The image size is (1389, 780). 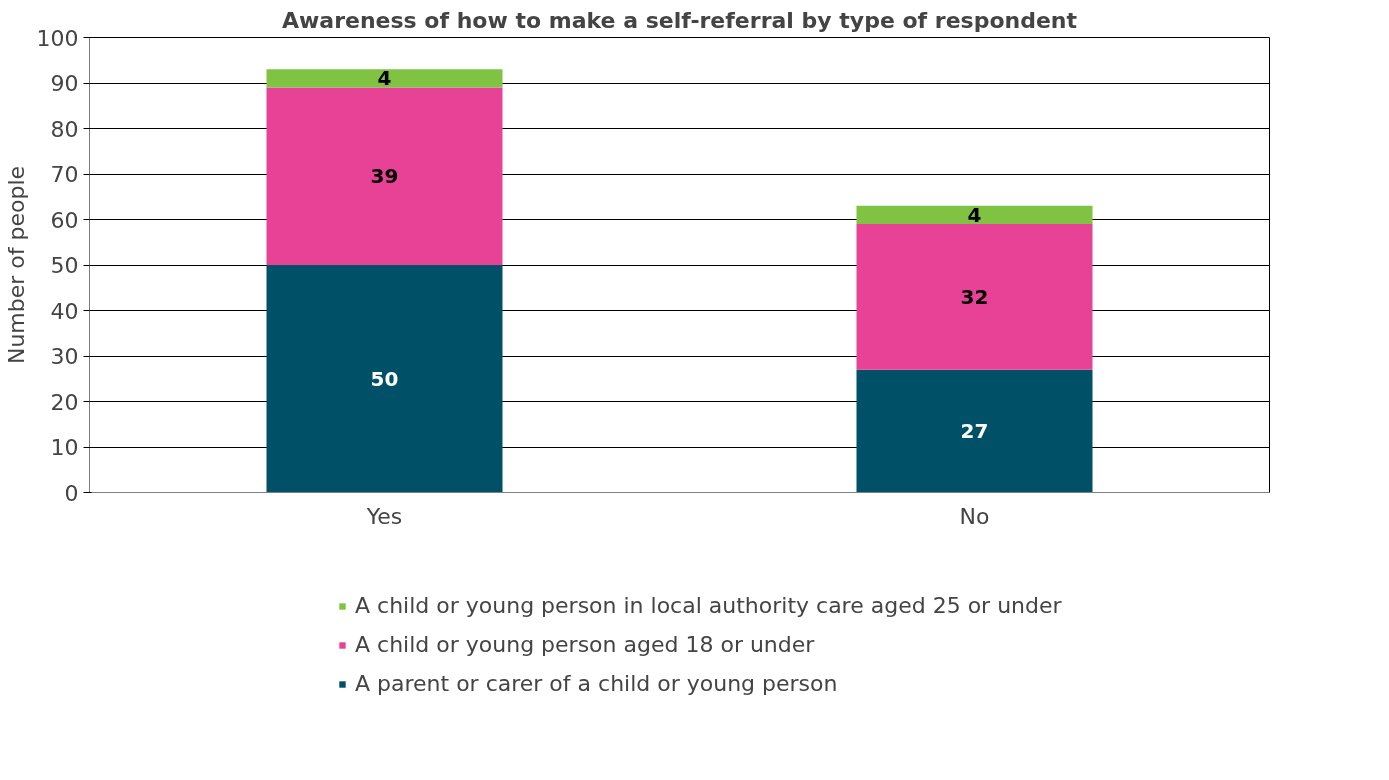 I want to click on data-label: 32, so click(x=974, y=296).